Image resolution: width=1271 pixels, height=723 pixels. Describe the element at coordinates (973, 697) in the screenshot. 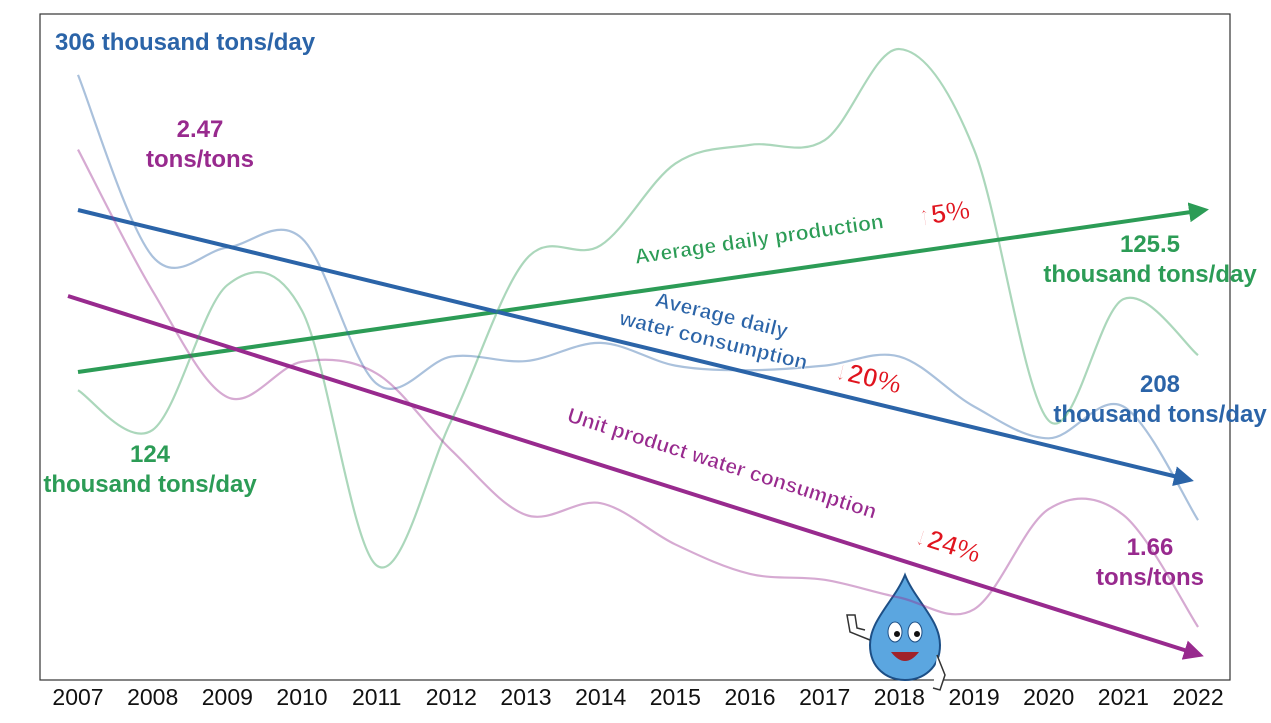

I see `x-tick-label: 2019` at that location.